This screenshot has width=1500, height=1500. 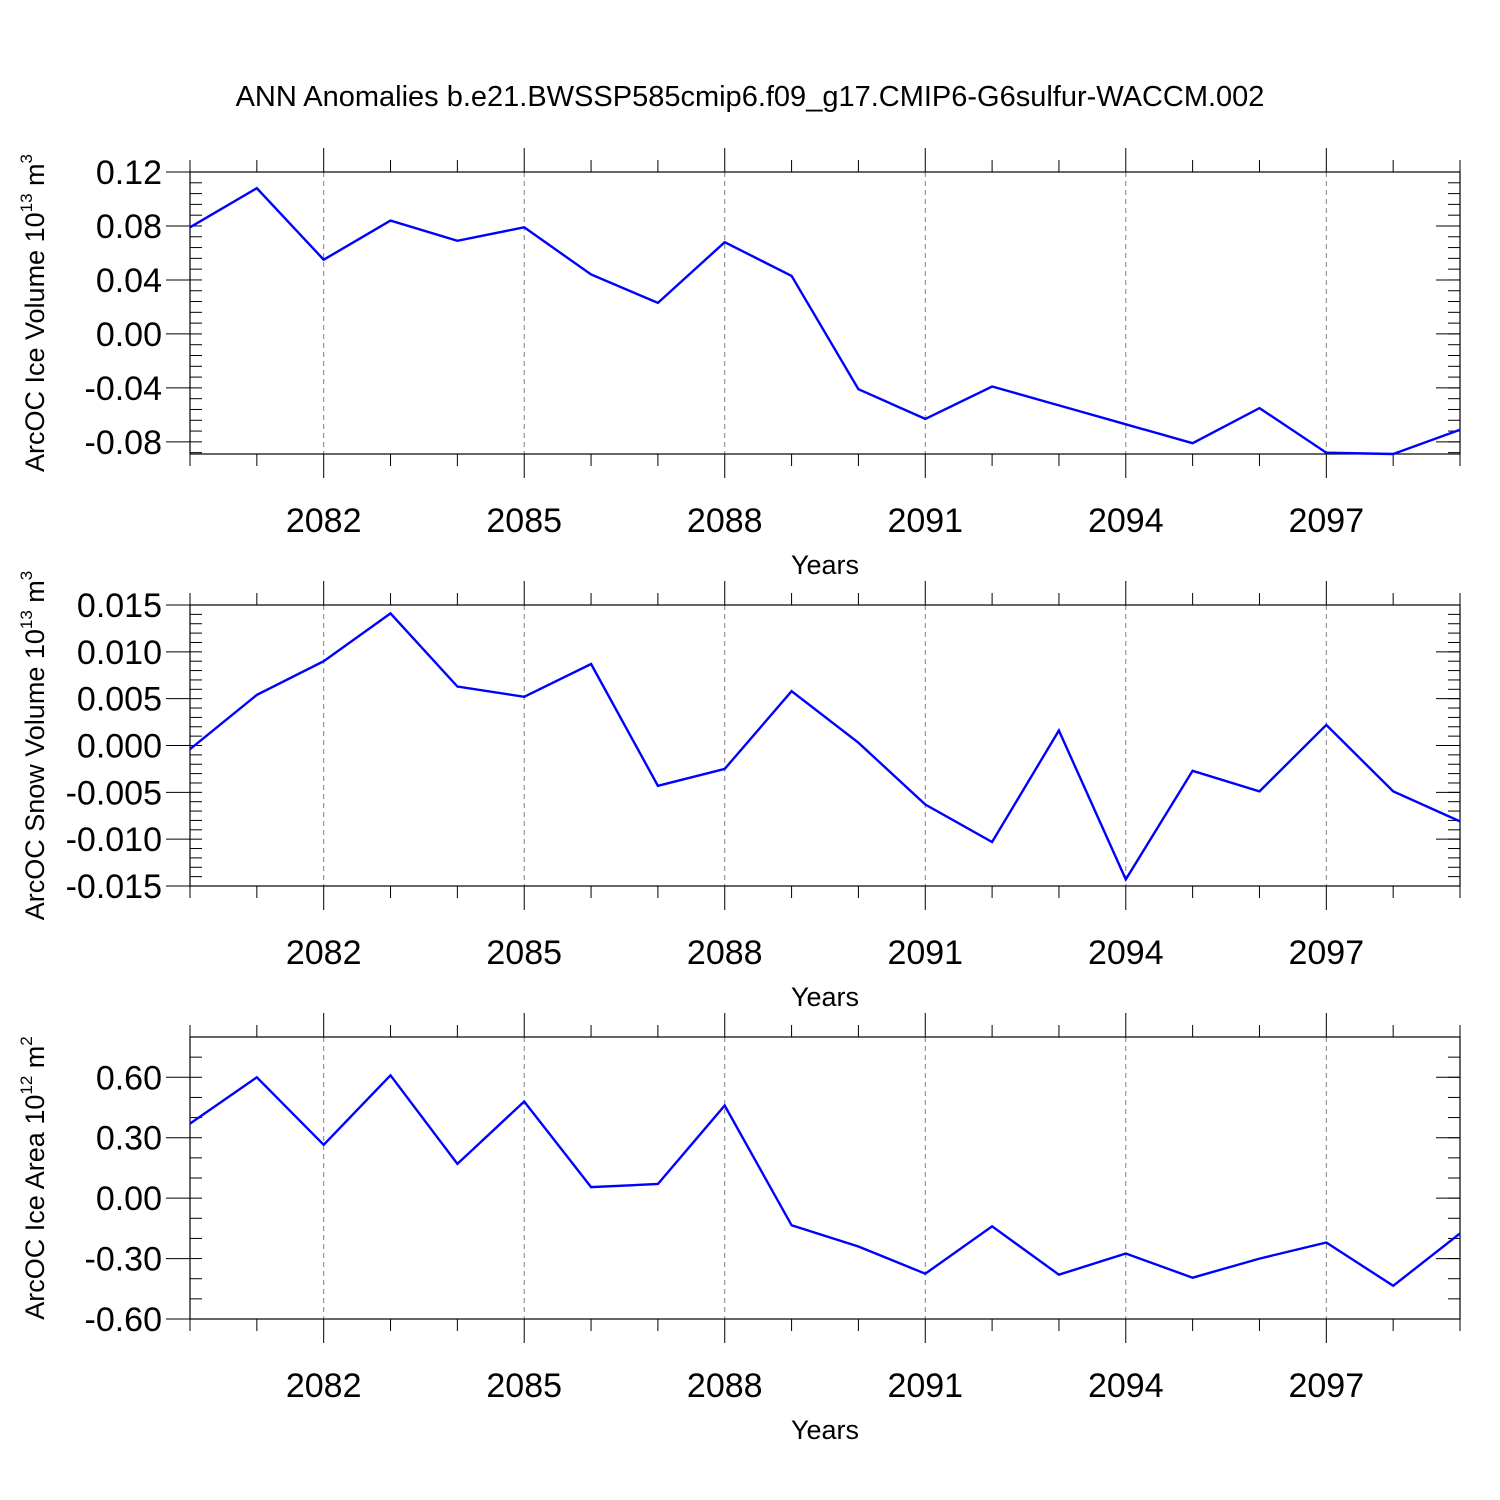 What do you see at coordinates (119, 653) in the screenshot?
I see `y-tick-label: 0.010` at bounding box center [119, 653].